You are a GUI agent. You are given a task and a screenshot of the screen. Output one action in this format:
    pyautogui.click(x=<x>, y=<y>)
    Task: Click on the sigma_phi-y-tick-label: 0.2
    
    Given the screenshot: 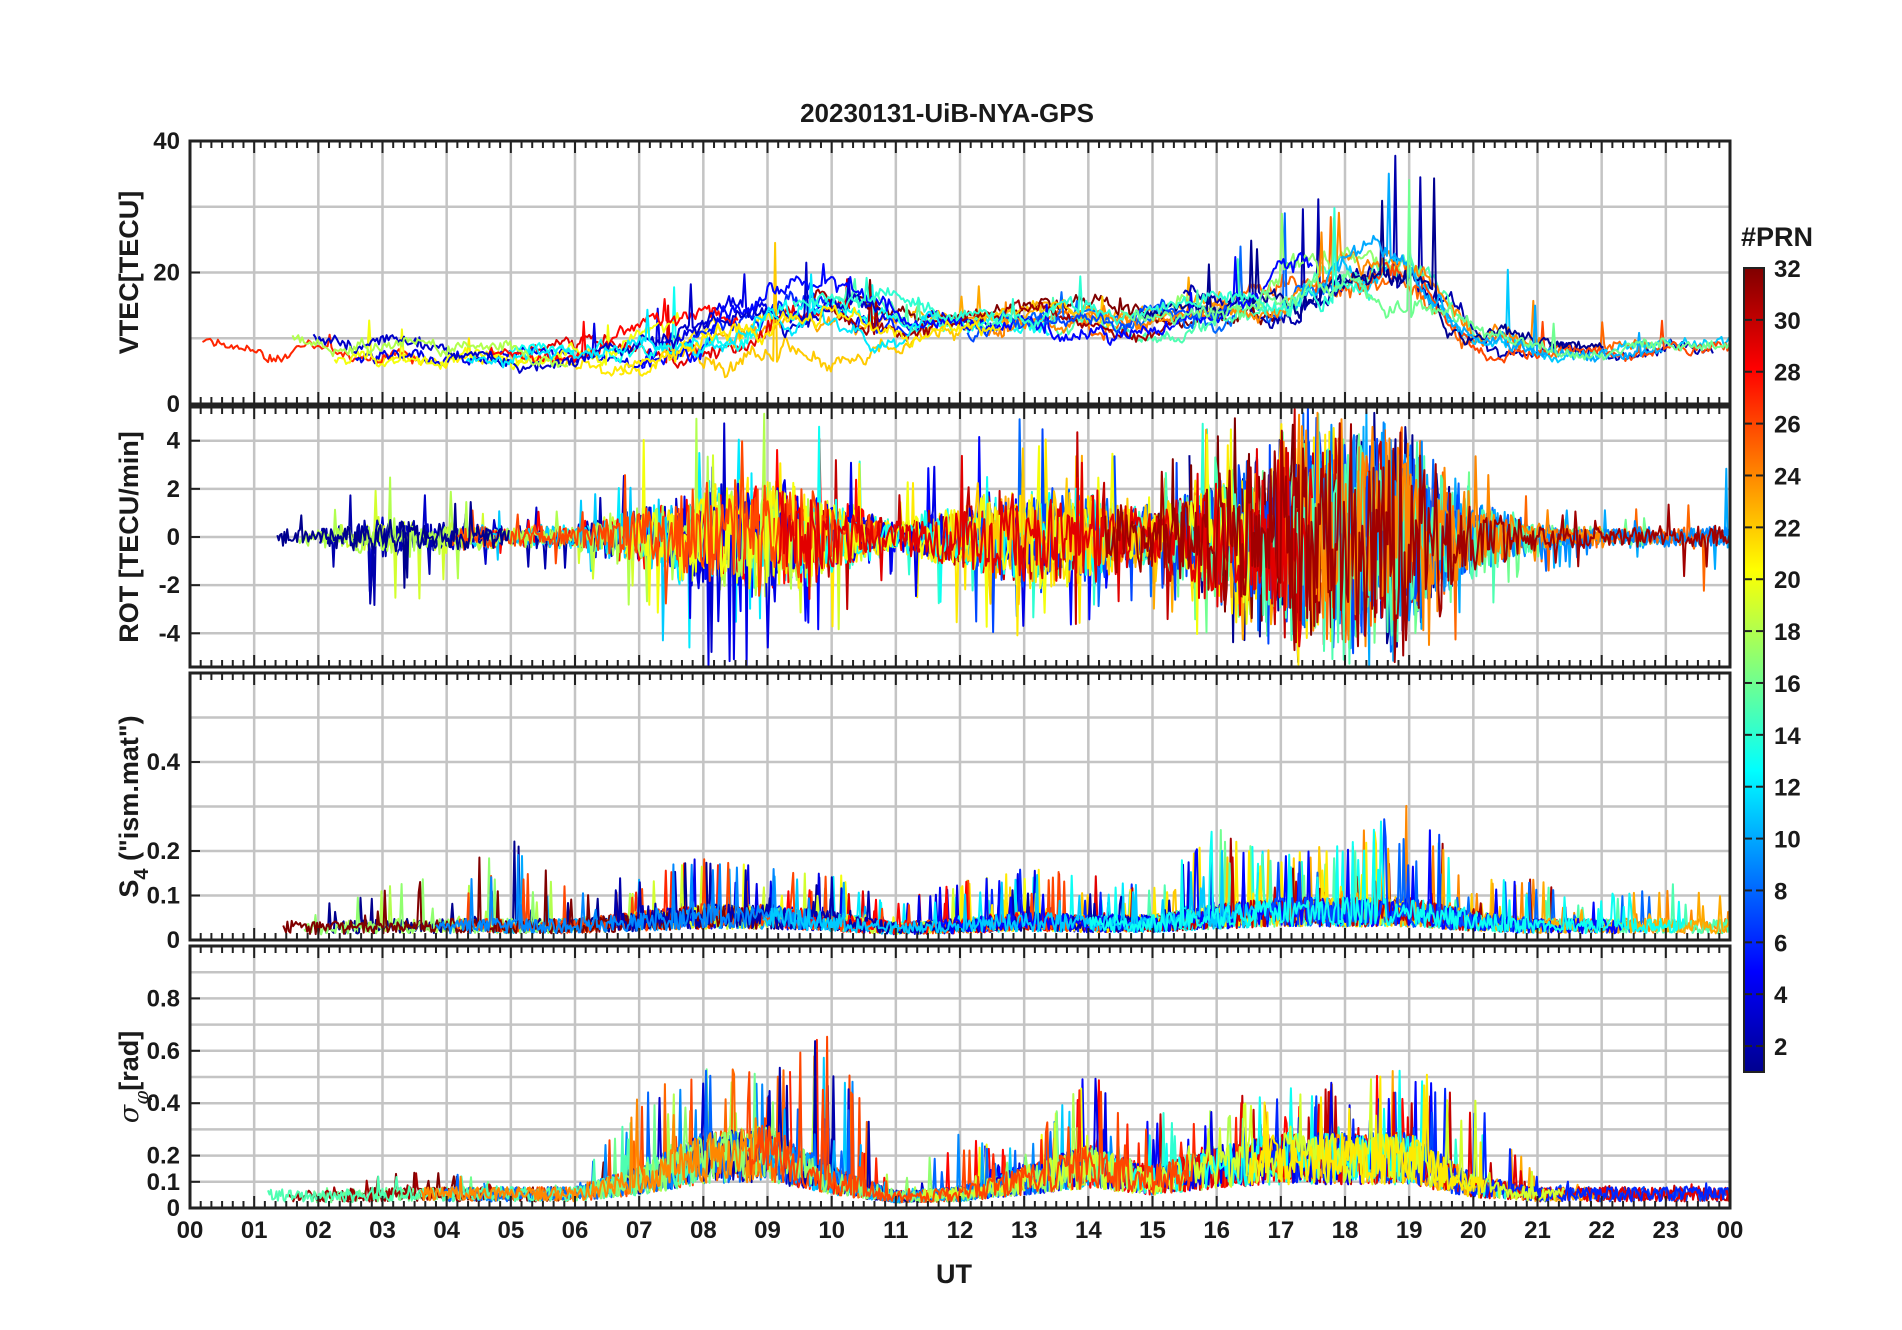 What is the action you would take?
    pyautogui.click(x=163, y=1156)
    